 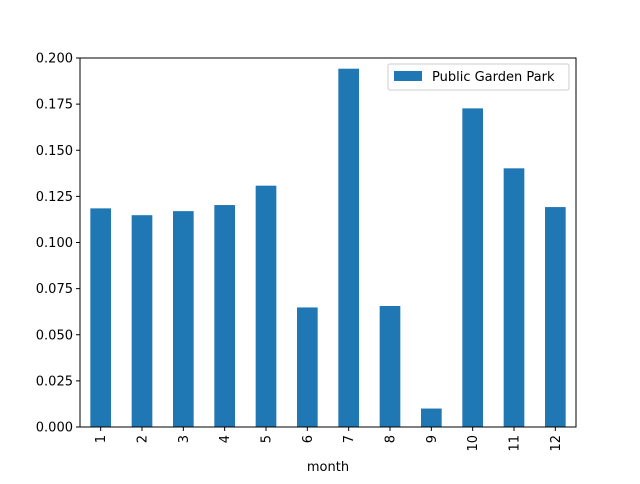 What do you see at coordinates (408, 76) in the screenshot?
I see `legend-swatch` at bounding box center [408, 76].